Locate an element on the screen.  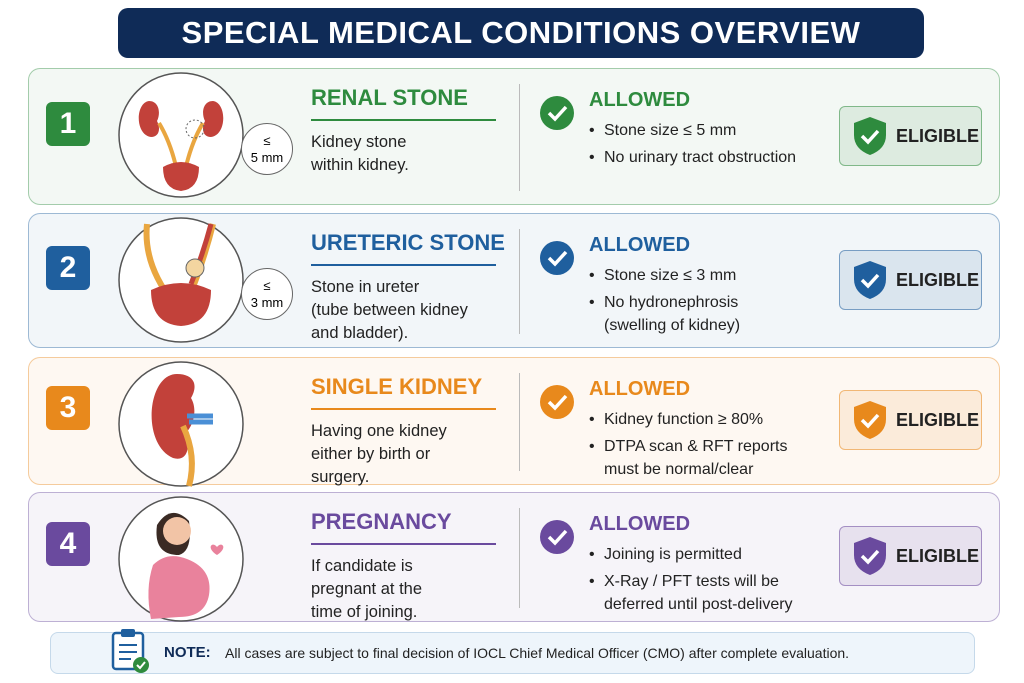
bullet-line: Kidney function ≥ 80% is located at coordinates (684, 419).